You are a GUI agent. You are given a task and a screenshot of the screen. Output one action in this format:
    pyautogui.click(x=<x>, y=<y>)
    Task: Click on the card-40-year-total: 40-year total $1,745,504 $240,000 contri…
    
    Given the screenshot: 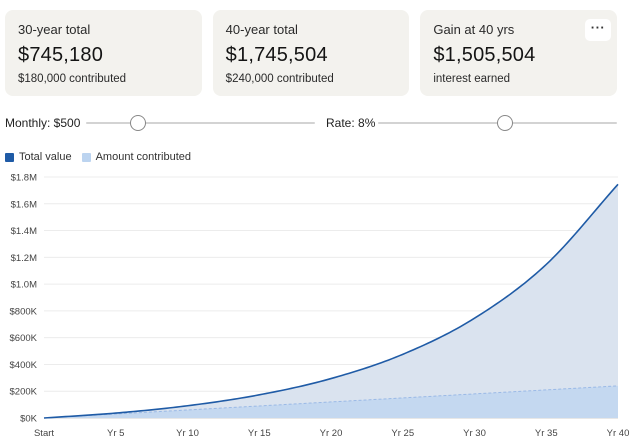 What is the action you would take?
    pyautogui.click(x=311, y=53)
    